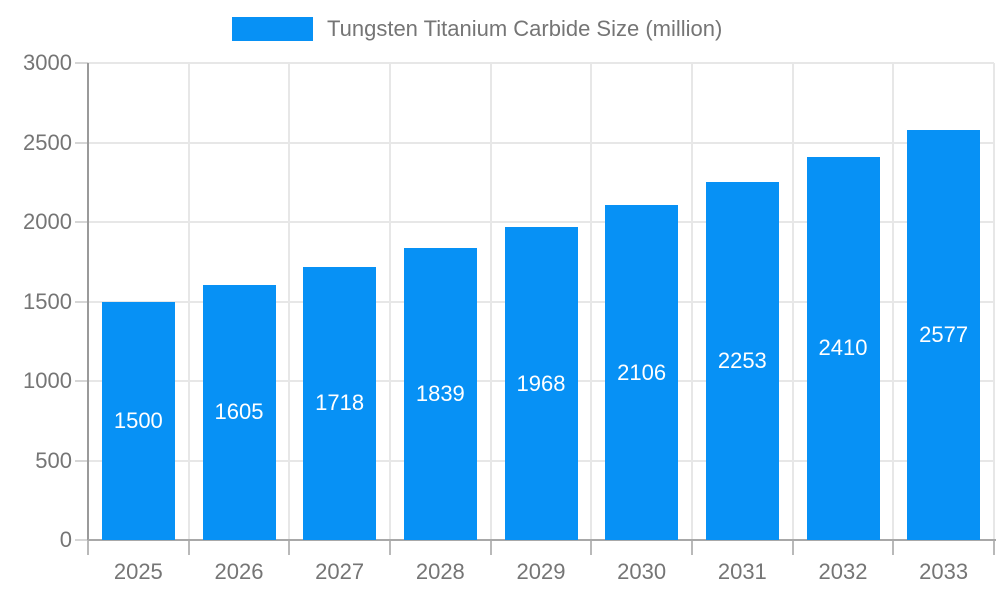 The width and height of the screenshot is (1000, 600). I want to click on bar-value-label: 1839, so click(440, 393).